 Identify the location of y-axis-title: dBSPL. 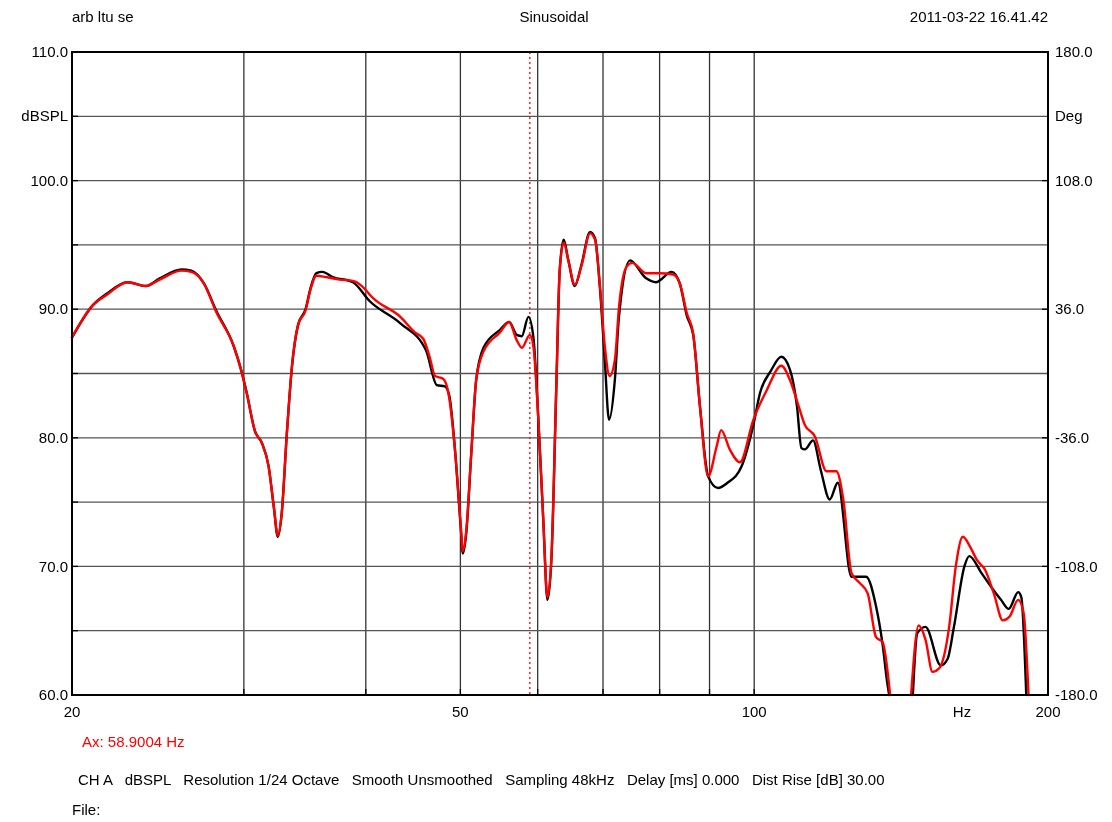
(44, 116).